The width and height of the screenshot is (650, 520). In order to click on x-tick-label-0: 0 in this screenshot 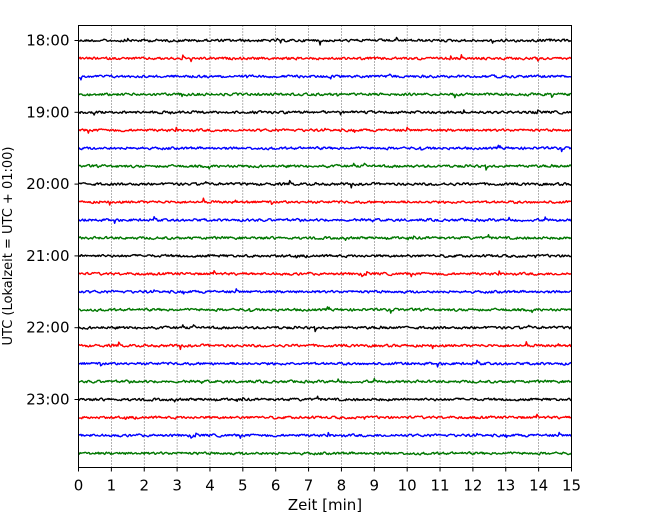, I will do `click(79, 486)`.